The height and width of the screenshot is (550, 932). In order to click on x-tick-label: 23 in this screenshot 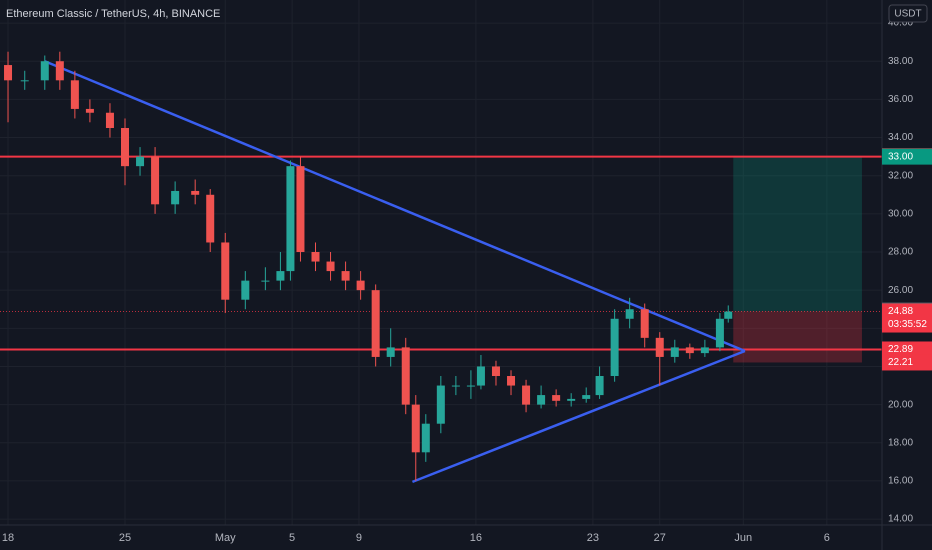, I will do `click(593, 538)`.